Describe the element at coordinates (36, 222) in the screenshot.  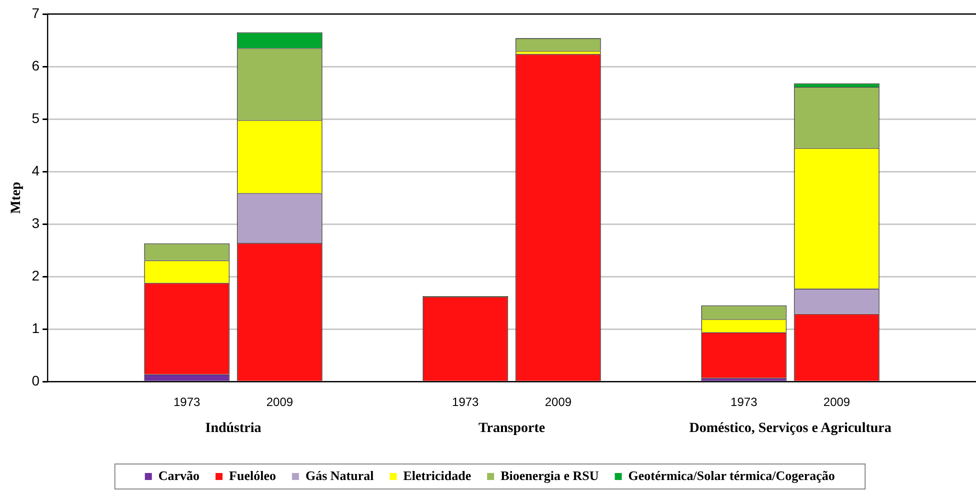
I see `y-tick-label: 3` at that location.